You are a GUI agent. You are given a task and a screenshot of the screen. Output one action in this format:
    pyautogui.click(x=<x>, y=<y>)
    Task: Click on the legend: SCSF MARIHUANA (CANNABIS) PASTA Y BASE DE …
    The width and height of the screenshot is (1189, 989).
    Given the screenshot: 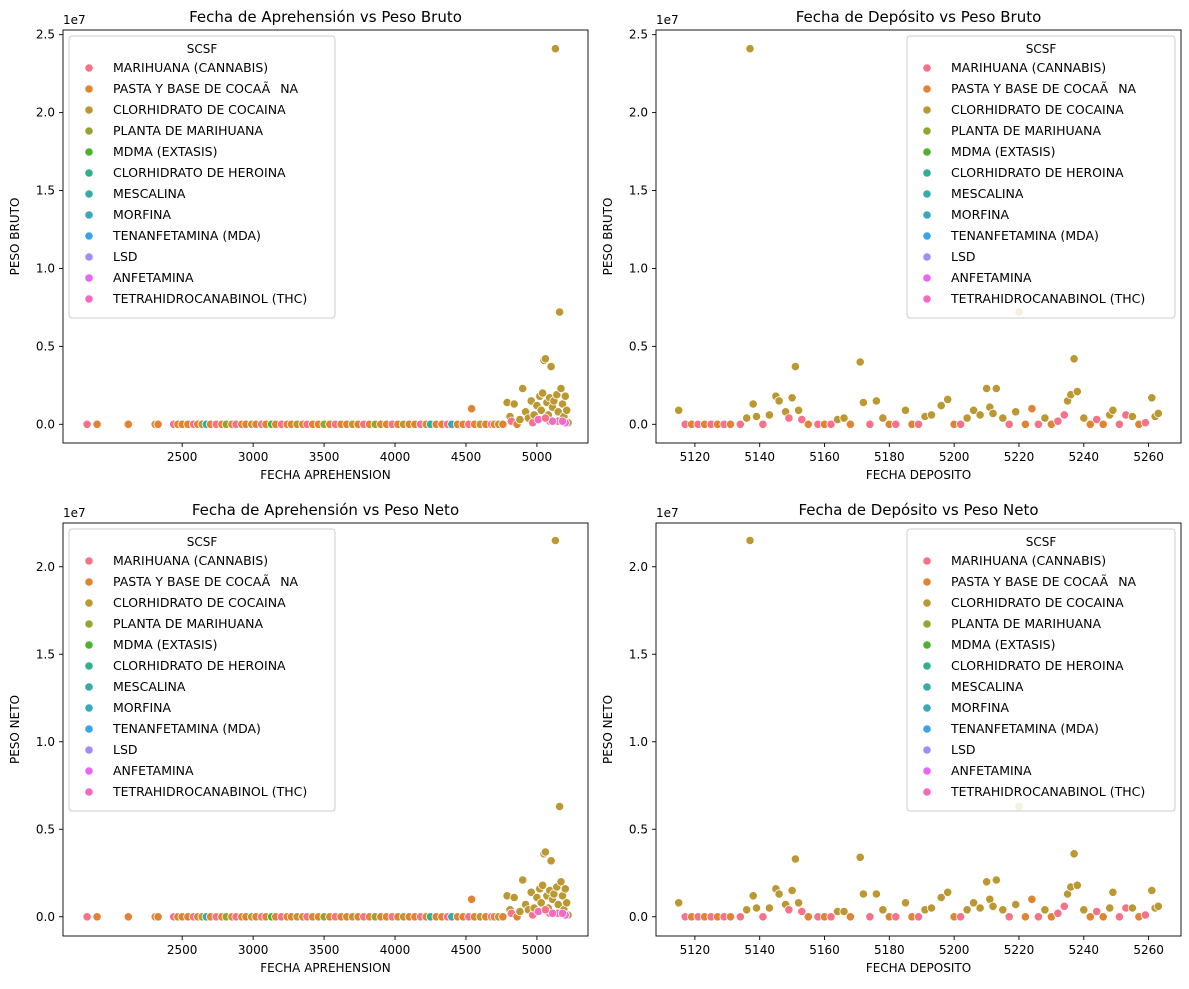 What is the action you would take?
    pyautogui.click(x=202, y=670)
    